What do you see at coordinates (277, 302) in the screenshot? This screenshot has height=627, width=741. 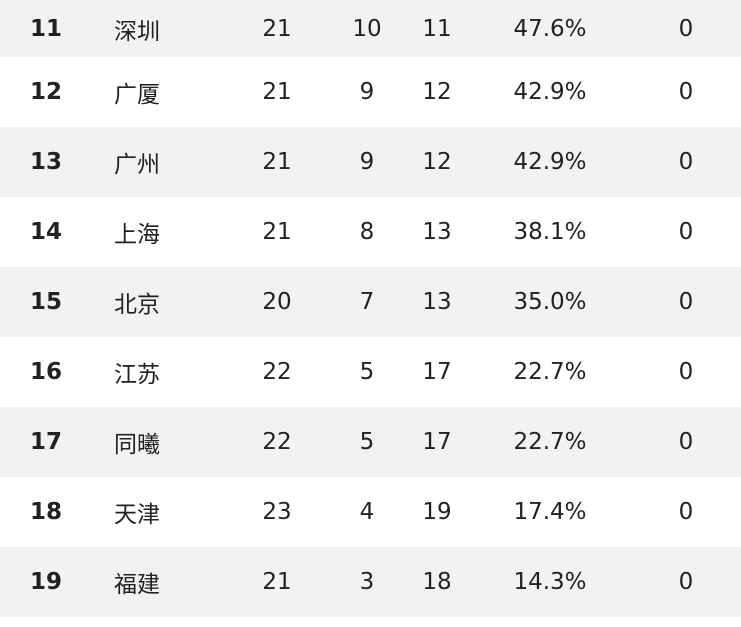 I see `games-cell: 20` at bounding box center [277, 302].